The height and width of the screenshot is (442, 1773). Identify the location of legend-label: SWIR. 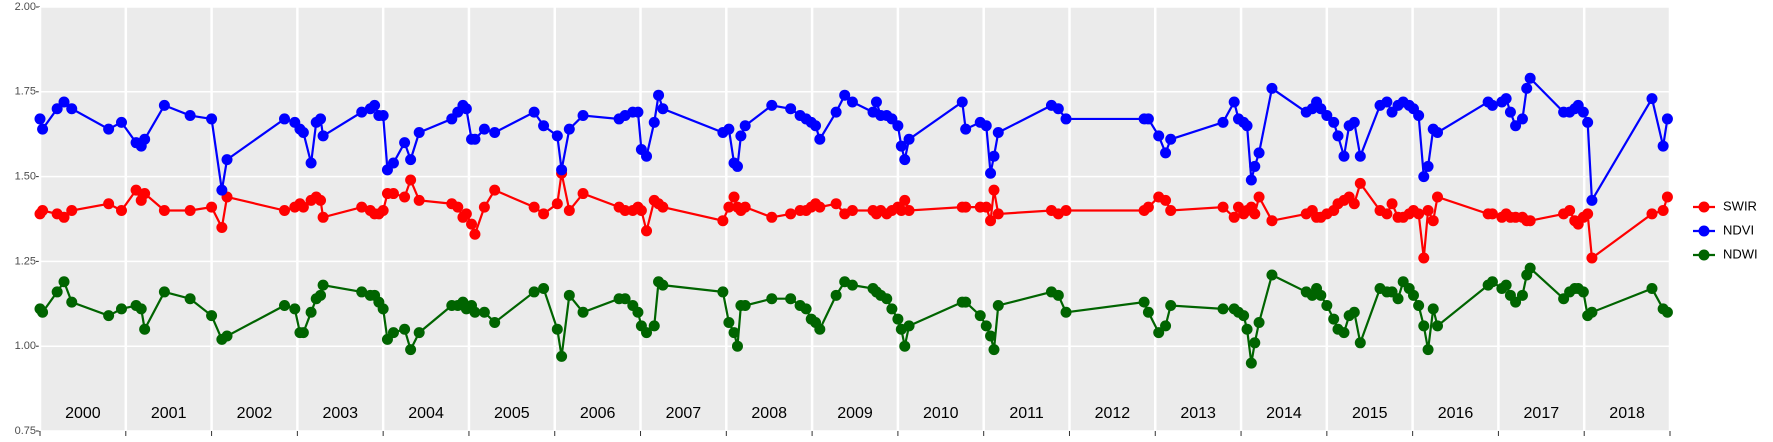
(1740, 205).